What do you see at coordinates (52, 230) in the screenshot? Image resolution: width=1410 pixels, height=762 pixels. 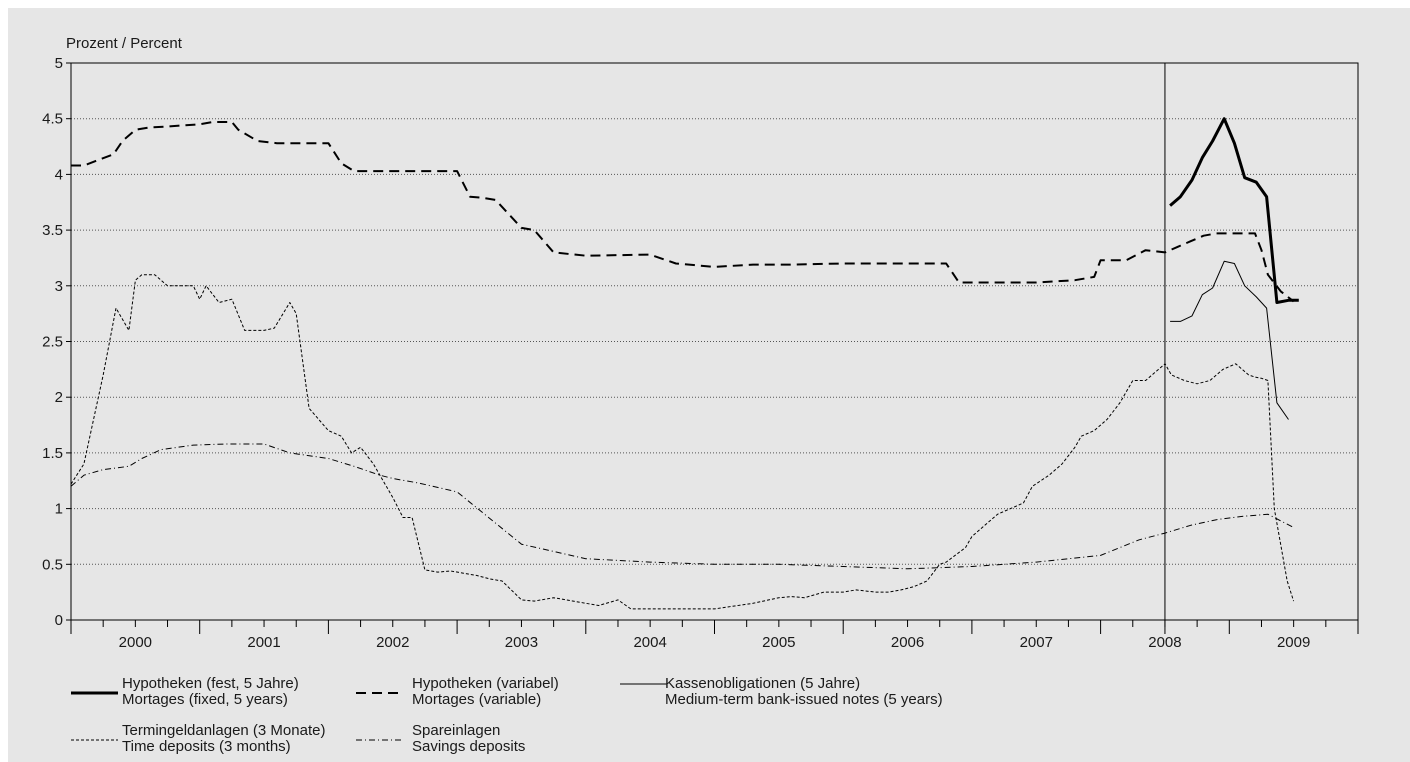 I see `y-tick-label: 3.5` at bounding box center [52, 230].